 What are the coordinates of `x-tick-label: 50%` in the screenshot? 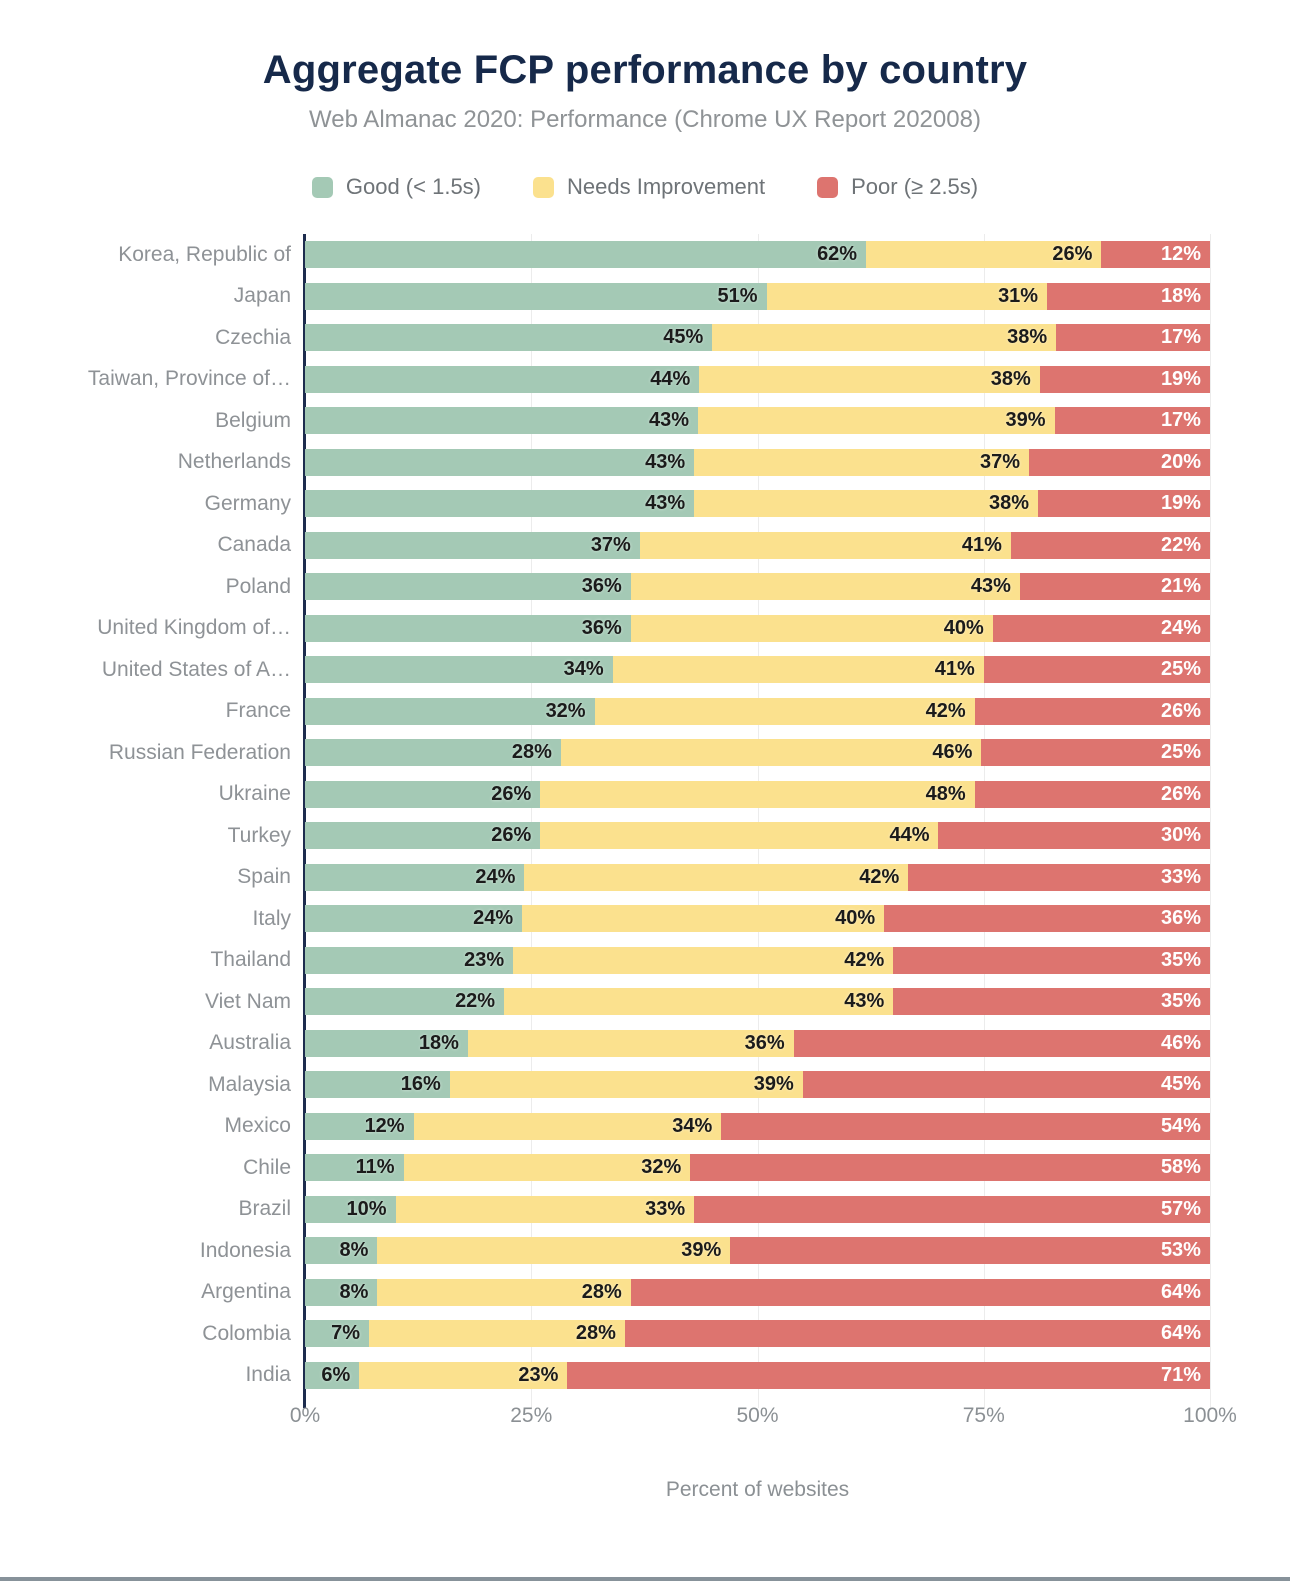 It's located at (757, 1415).